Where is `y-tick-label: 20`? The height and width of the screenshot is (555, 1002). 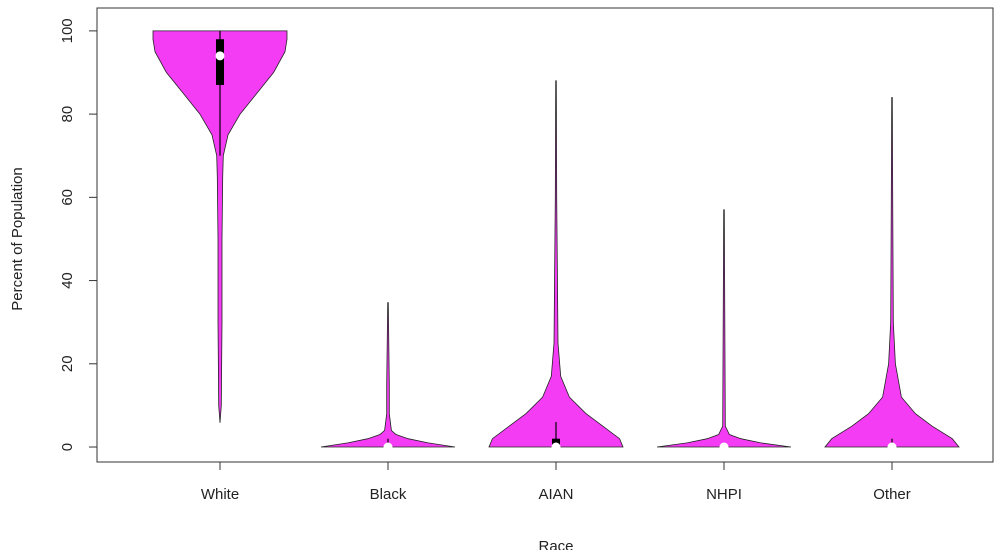
y-tick-label: 20 is located at coordinates (67, 363).